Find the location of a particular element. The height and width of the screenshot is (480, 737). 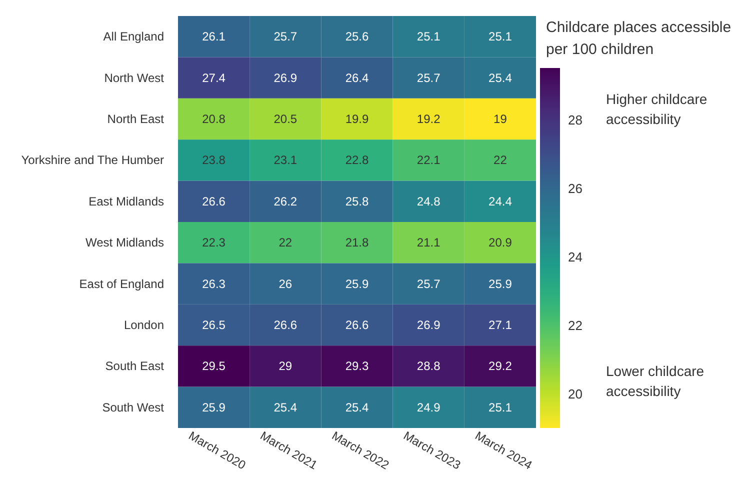

y-tick-label: East Midlands is located at coordinates (126, 201).